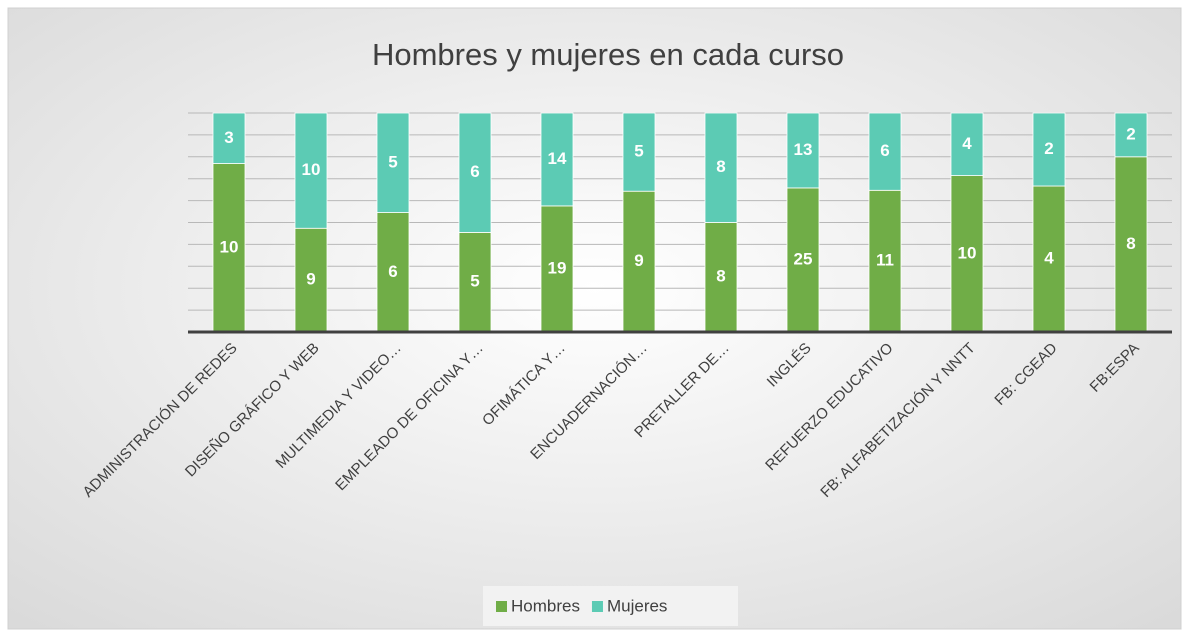 The image size is (1189, 637). I want to click on data-label: 19, so click(557, 267).